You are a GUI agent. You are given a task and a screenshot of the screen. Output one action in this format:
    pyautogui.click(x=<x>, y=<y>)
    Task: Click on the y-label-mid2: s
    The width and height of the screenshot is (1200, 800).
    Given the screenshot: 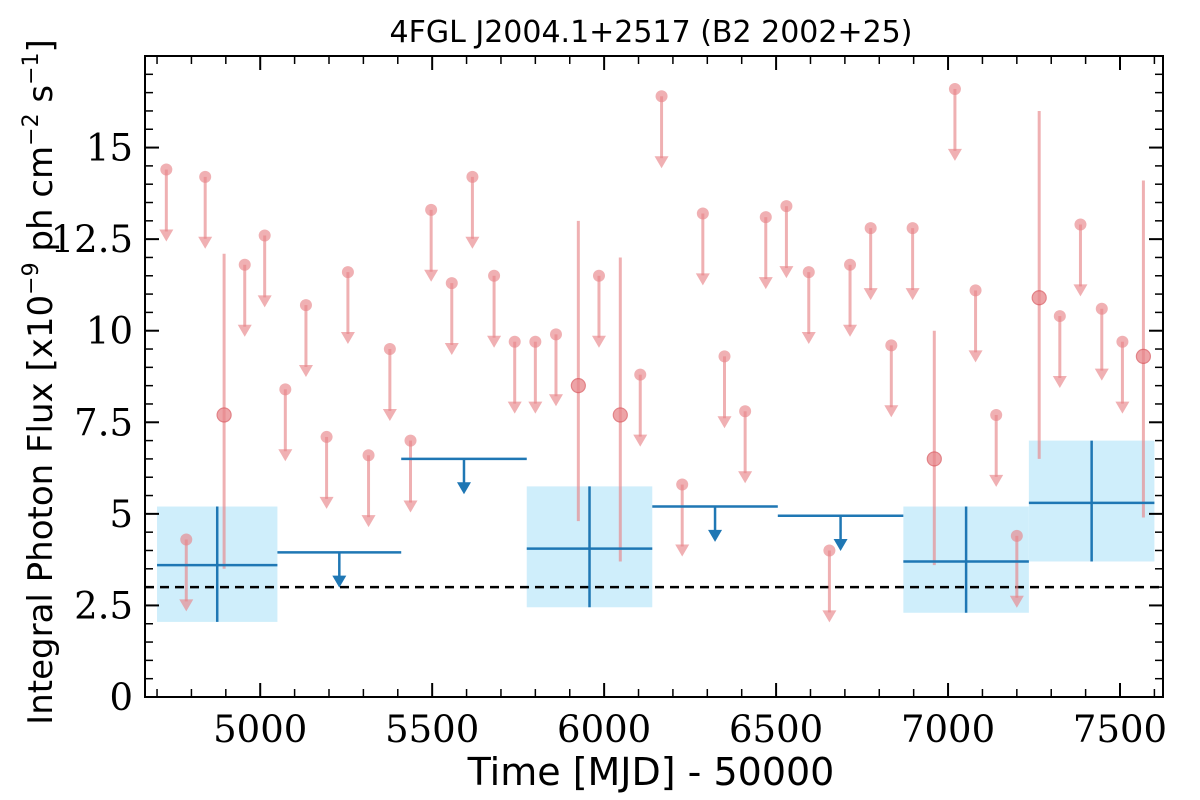 What is the action you would take?
    pyautogui.click(x=41, y=99)
    